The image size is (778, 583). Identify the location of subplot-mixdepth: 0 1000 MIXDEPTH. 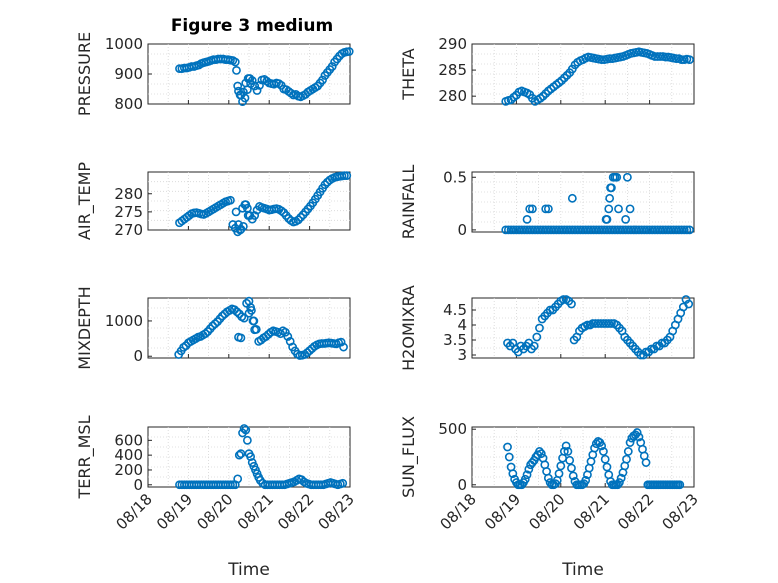
(213, 328).